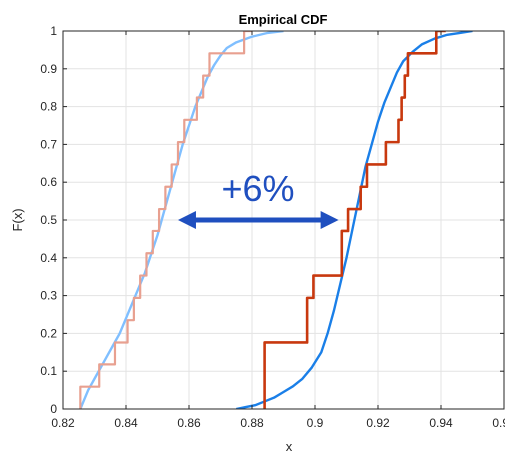 The height and width of the screenshot is (455, 505). I want to click on y-tick-label: 0.7, so click(48, 144).